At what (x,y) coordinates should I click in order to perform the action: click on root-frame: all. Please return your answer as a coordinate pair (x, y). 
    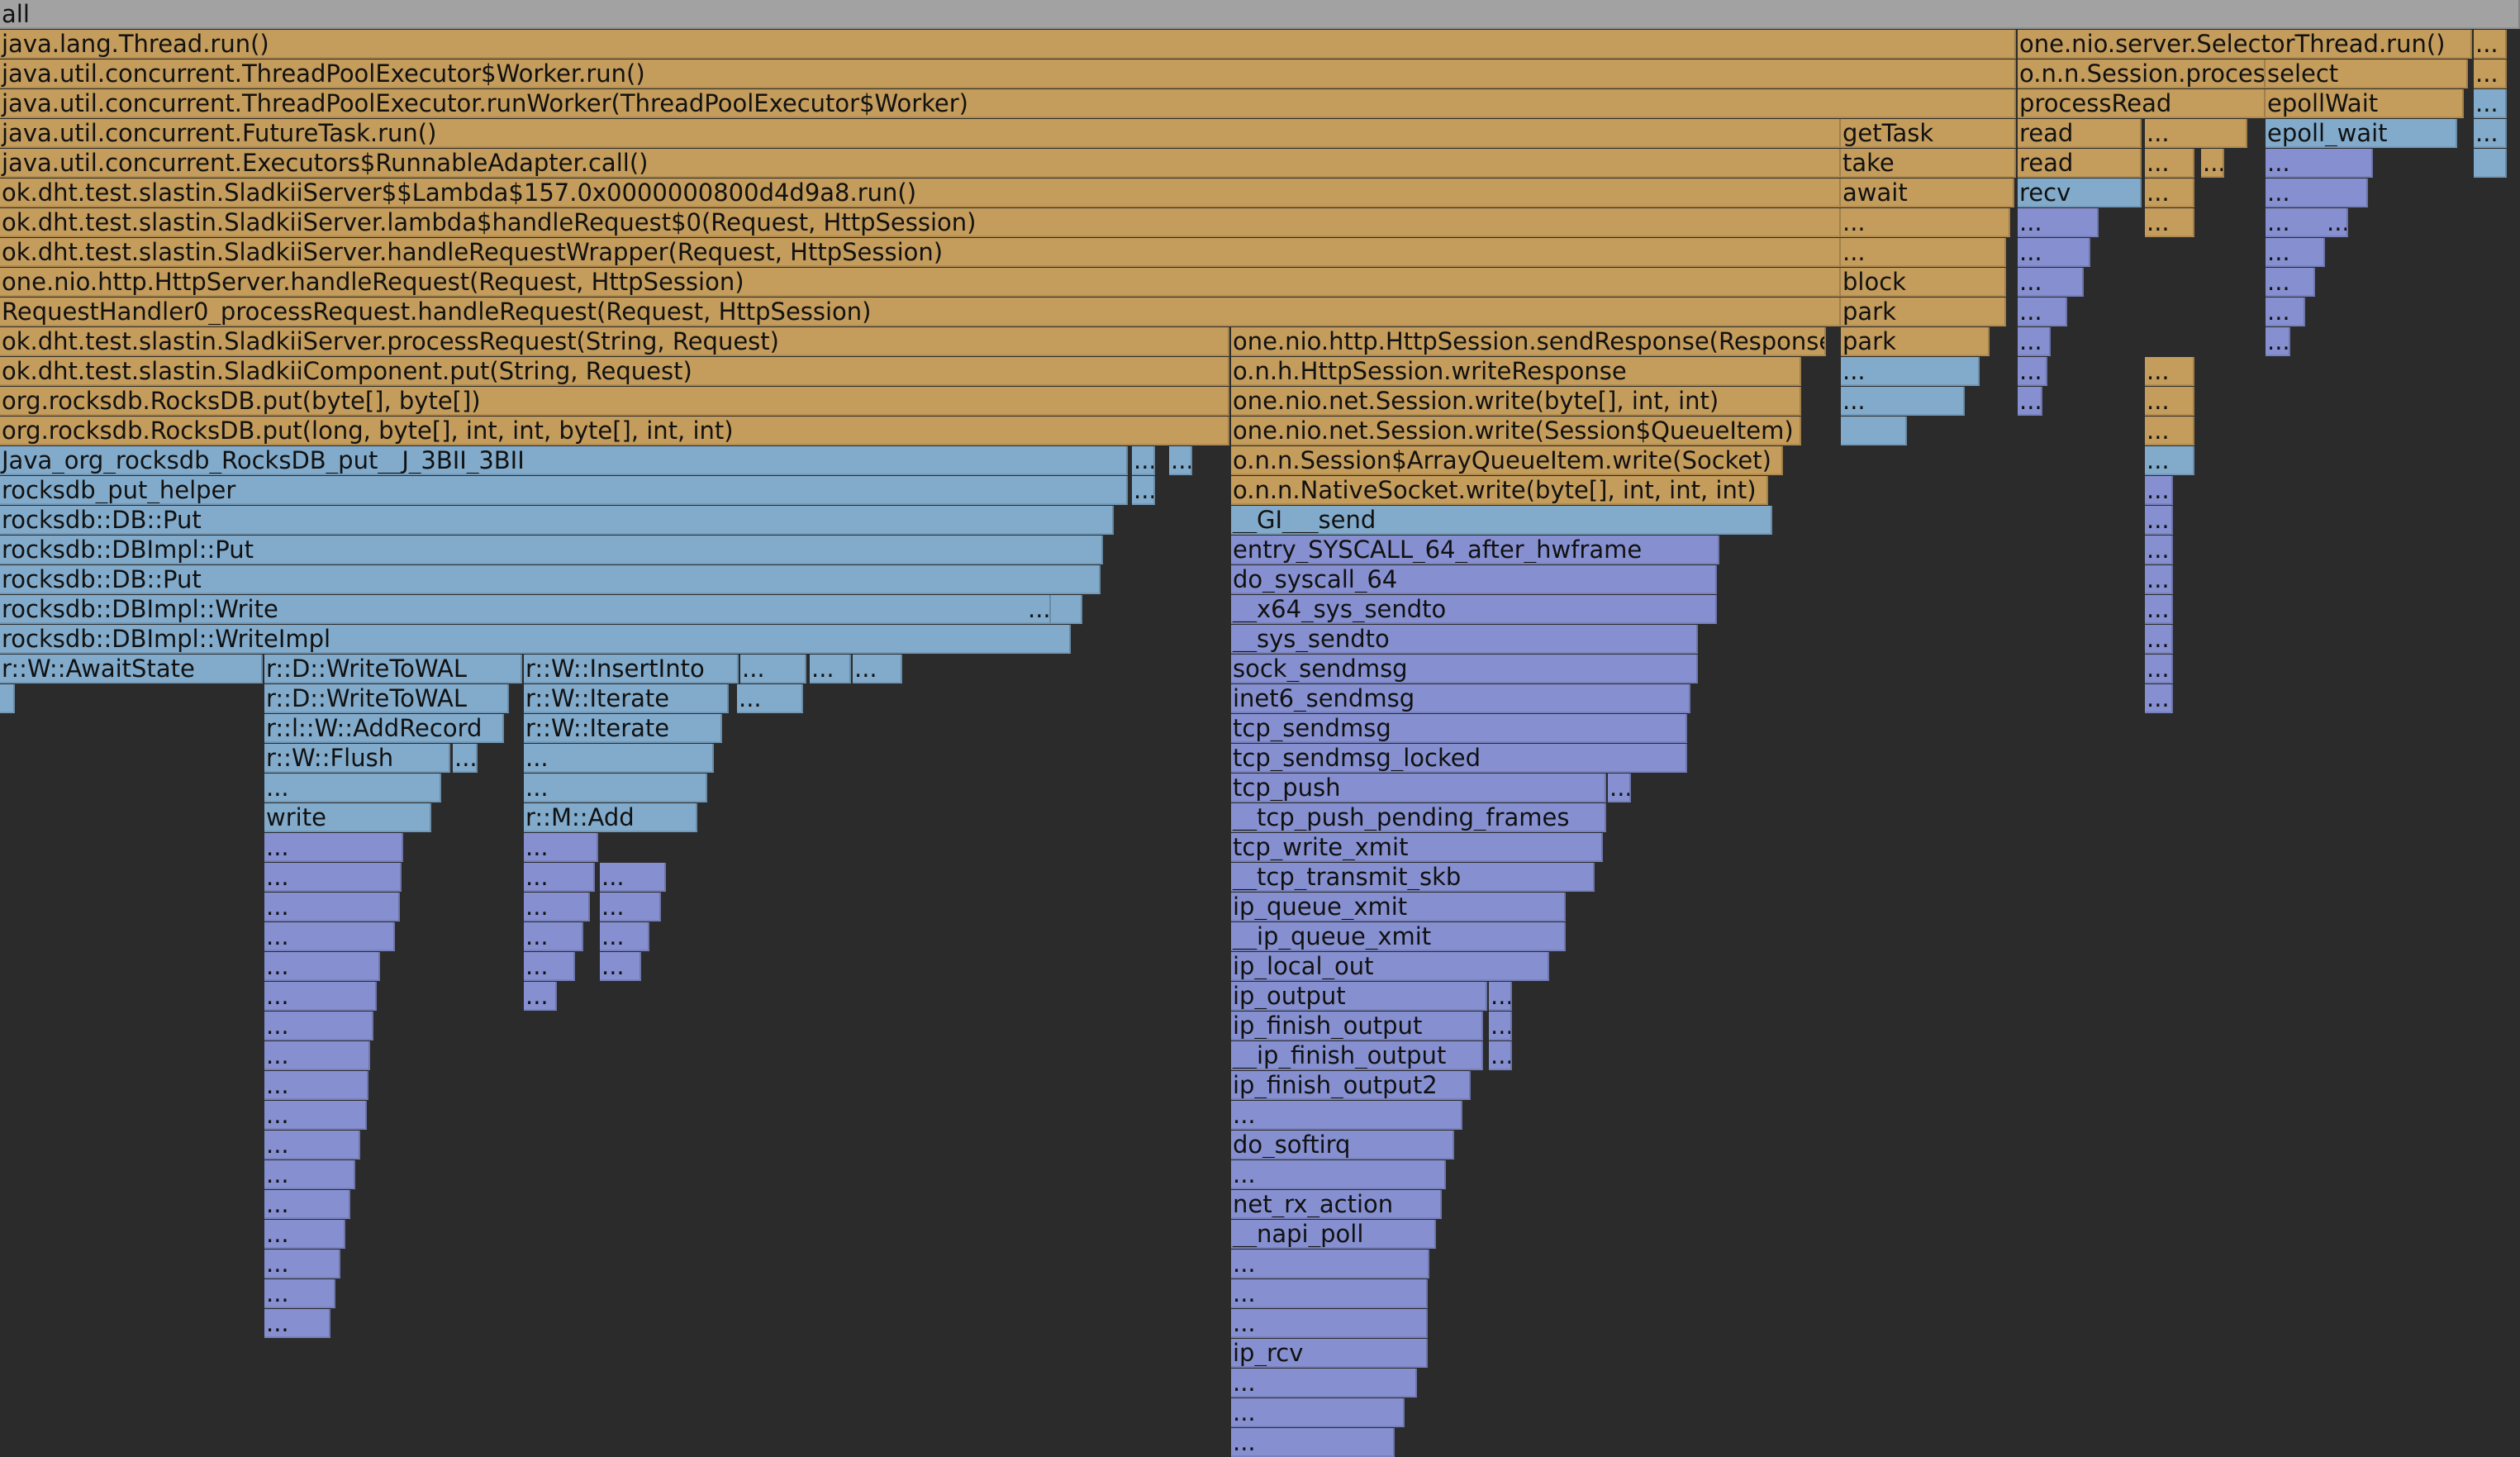
    Looking at the image, I should click on (1260, 14).